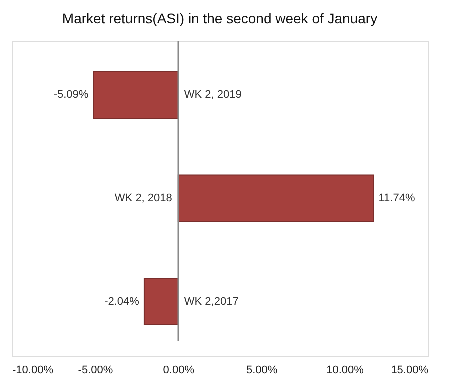 The width and height of the screenshot is (450, 389). I want to click on x-tick-label: -5.00%, so click(96, 370).